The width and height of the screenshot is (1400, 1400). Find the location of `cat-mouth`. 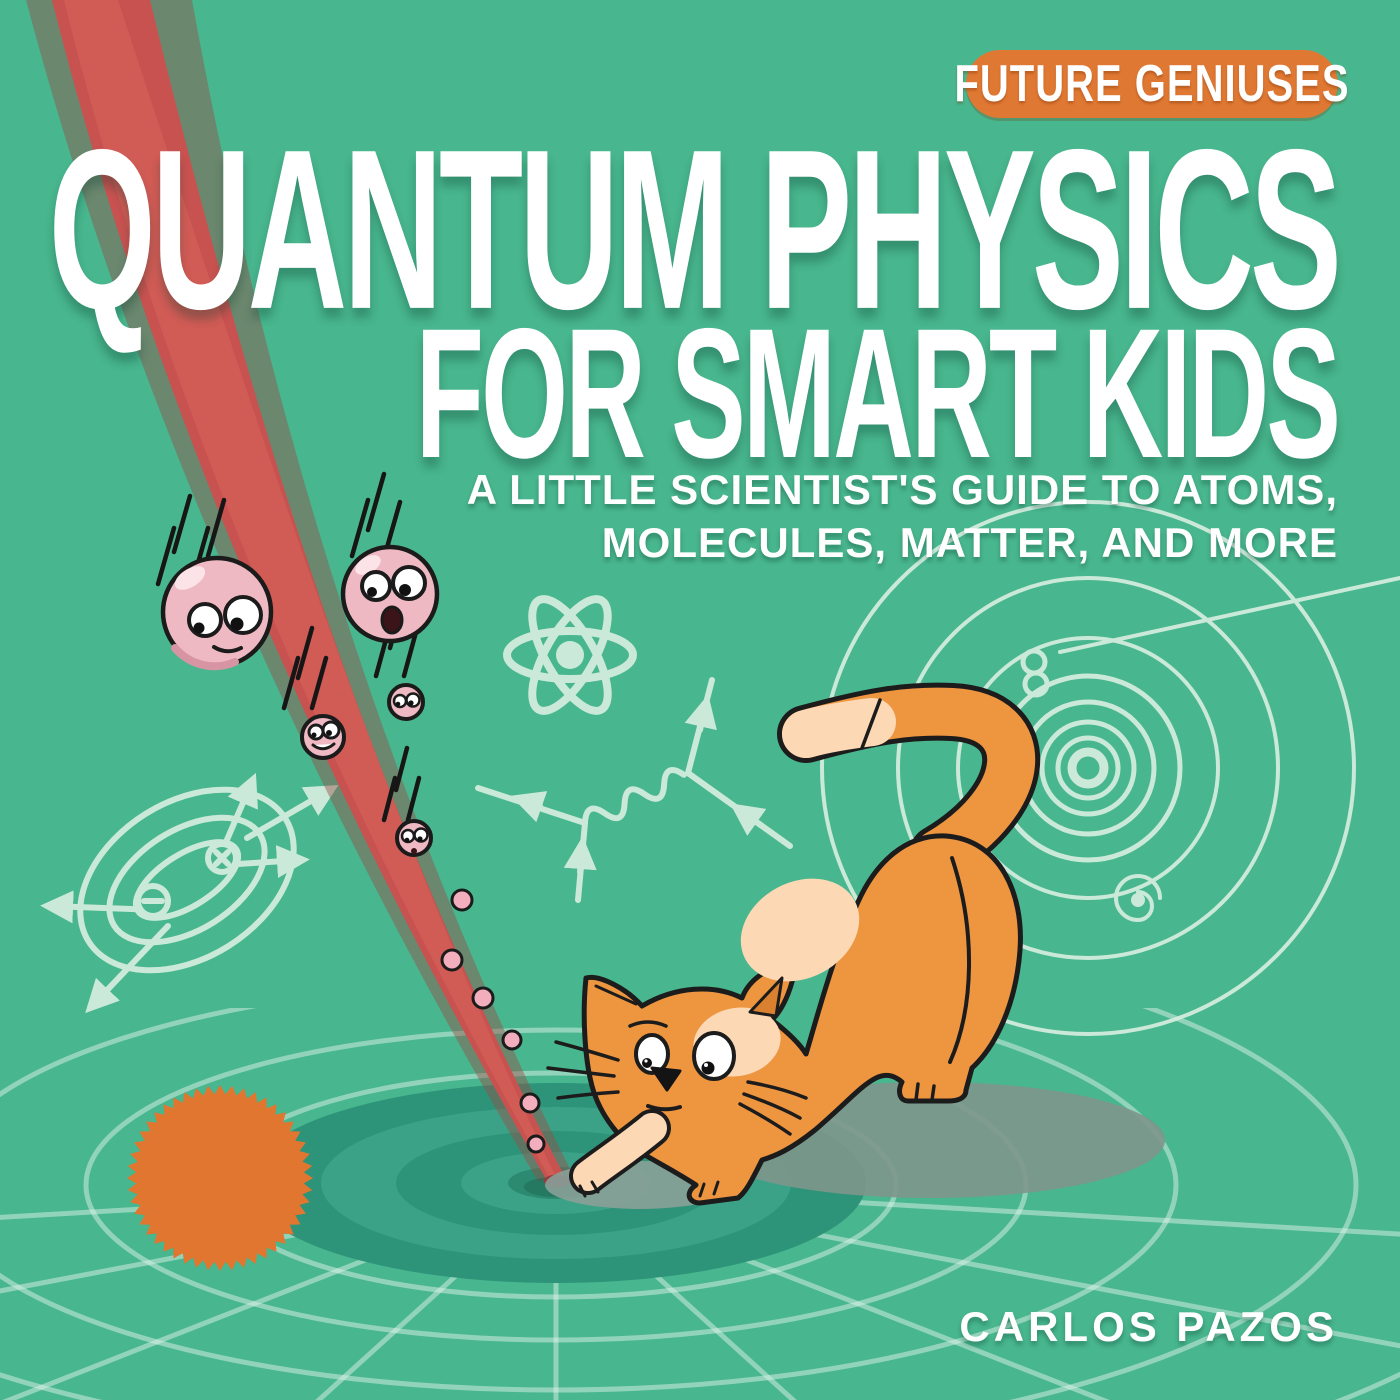

cat-mouth is located at coordinates (664, 1108).